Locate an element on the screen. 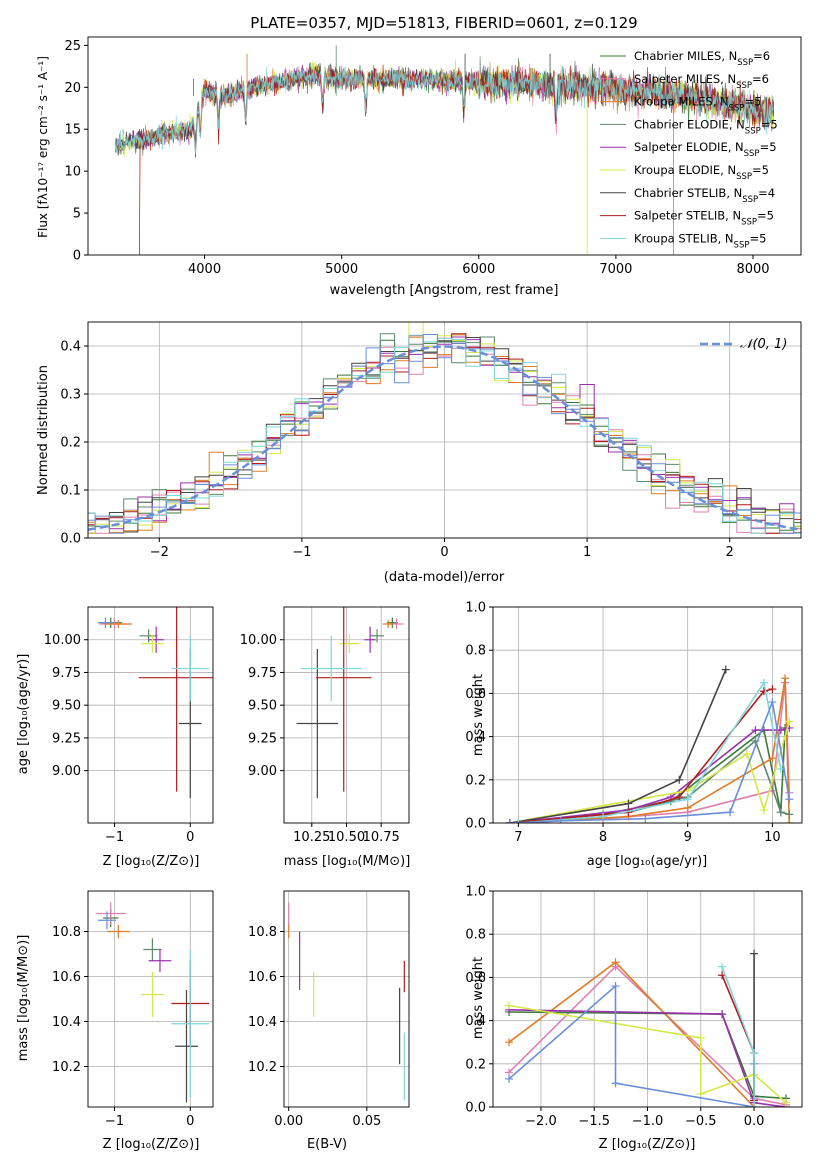 This screenshot has height=1170, width=819. weight-lines is located at coordinates (647, 1028).